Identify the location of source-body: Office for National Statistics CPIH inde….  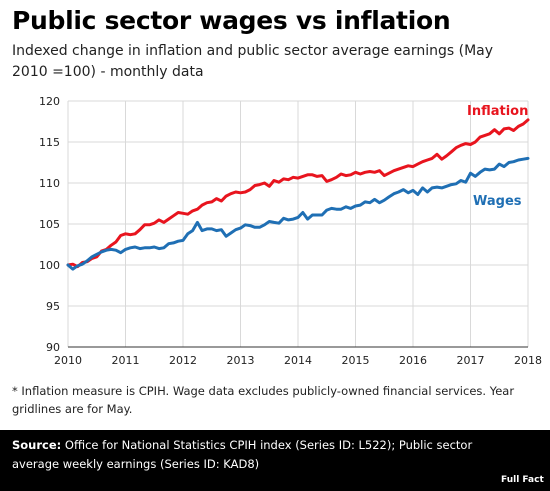
(242, 454).